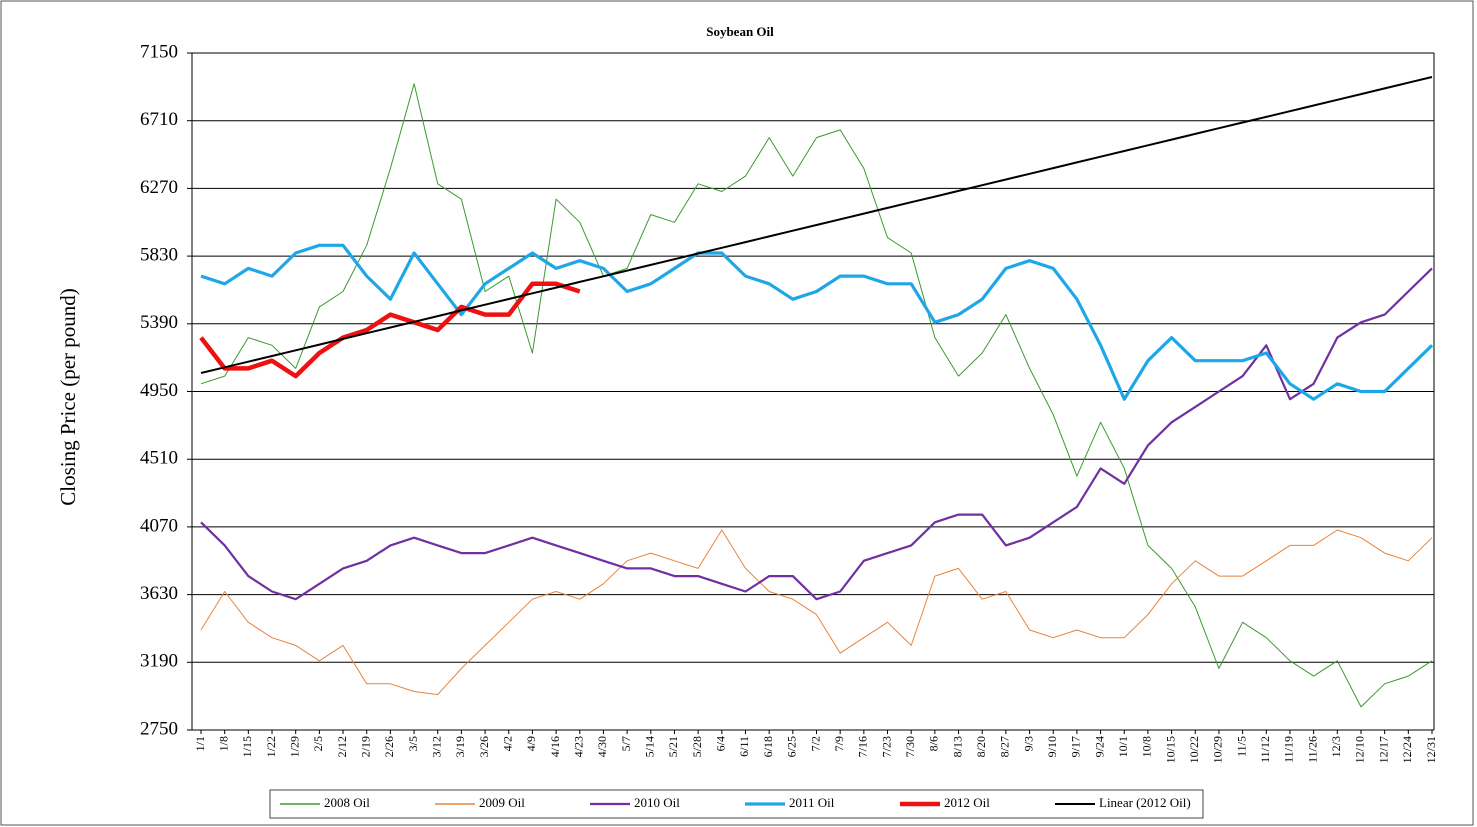 The image size is (1477, 827). What do you see at coordinates (508, 743) in the screenshot?
I see `x-tick-label: 4/2` at bounding box center [508, 743].